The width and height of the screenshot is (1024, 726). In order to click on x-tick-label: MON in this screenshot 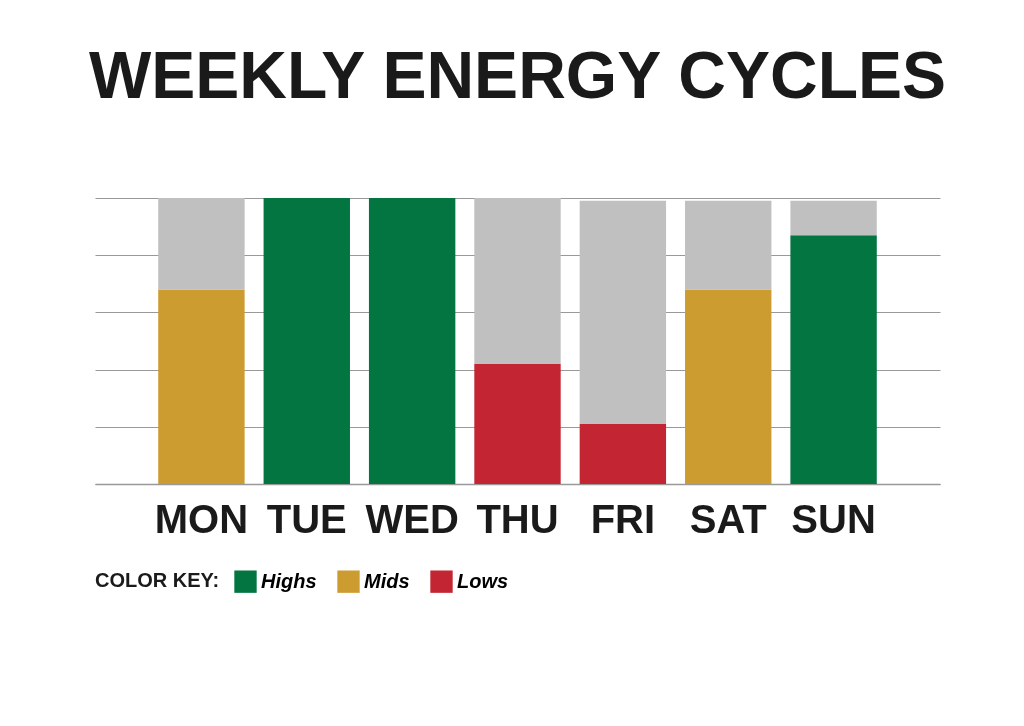, I will do `click(201, 518)`.